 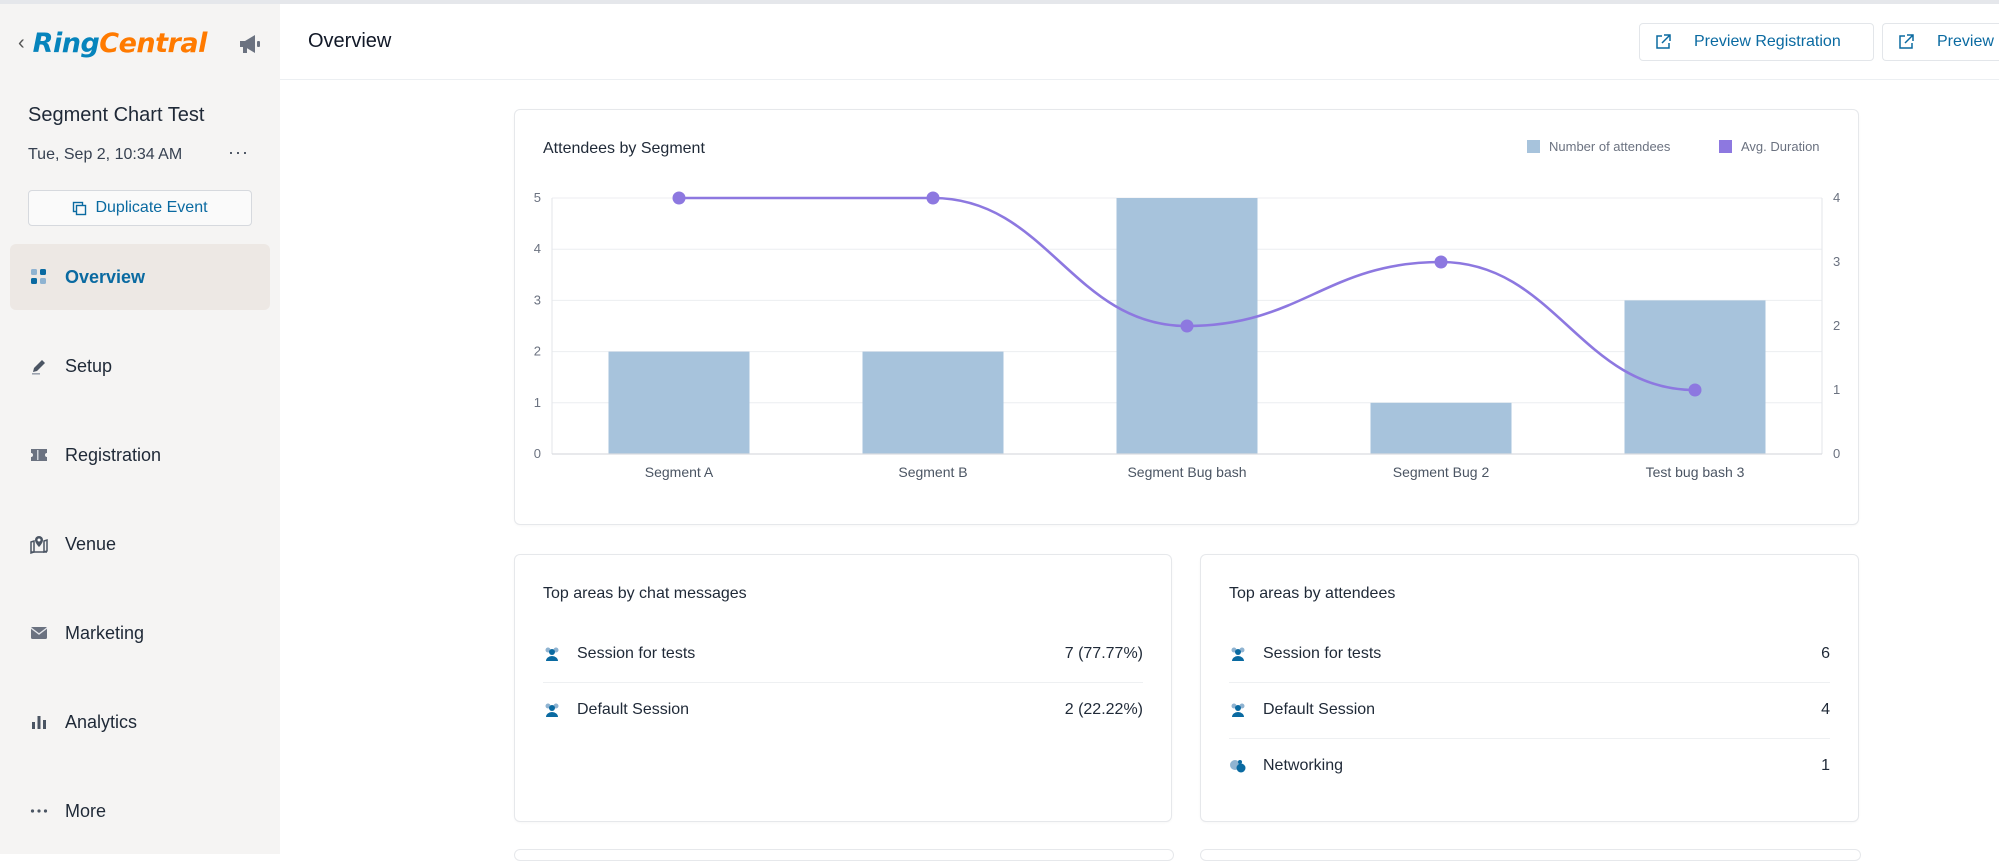 What do you see at coordinates (1441, 472) in the screenshot?
I see `x-tick-label: Segment Bug 2` at bounding box center [1441, 472].